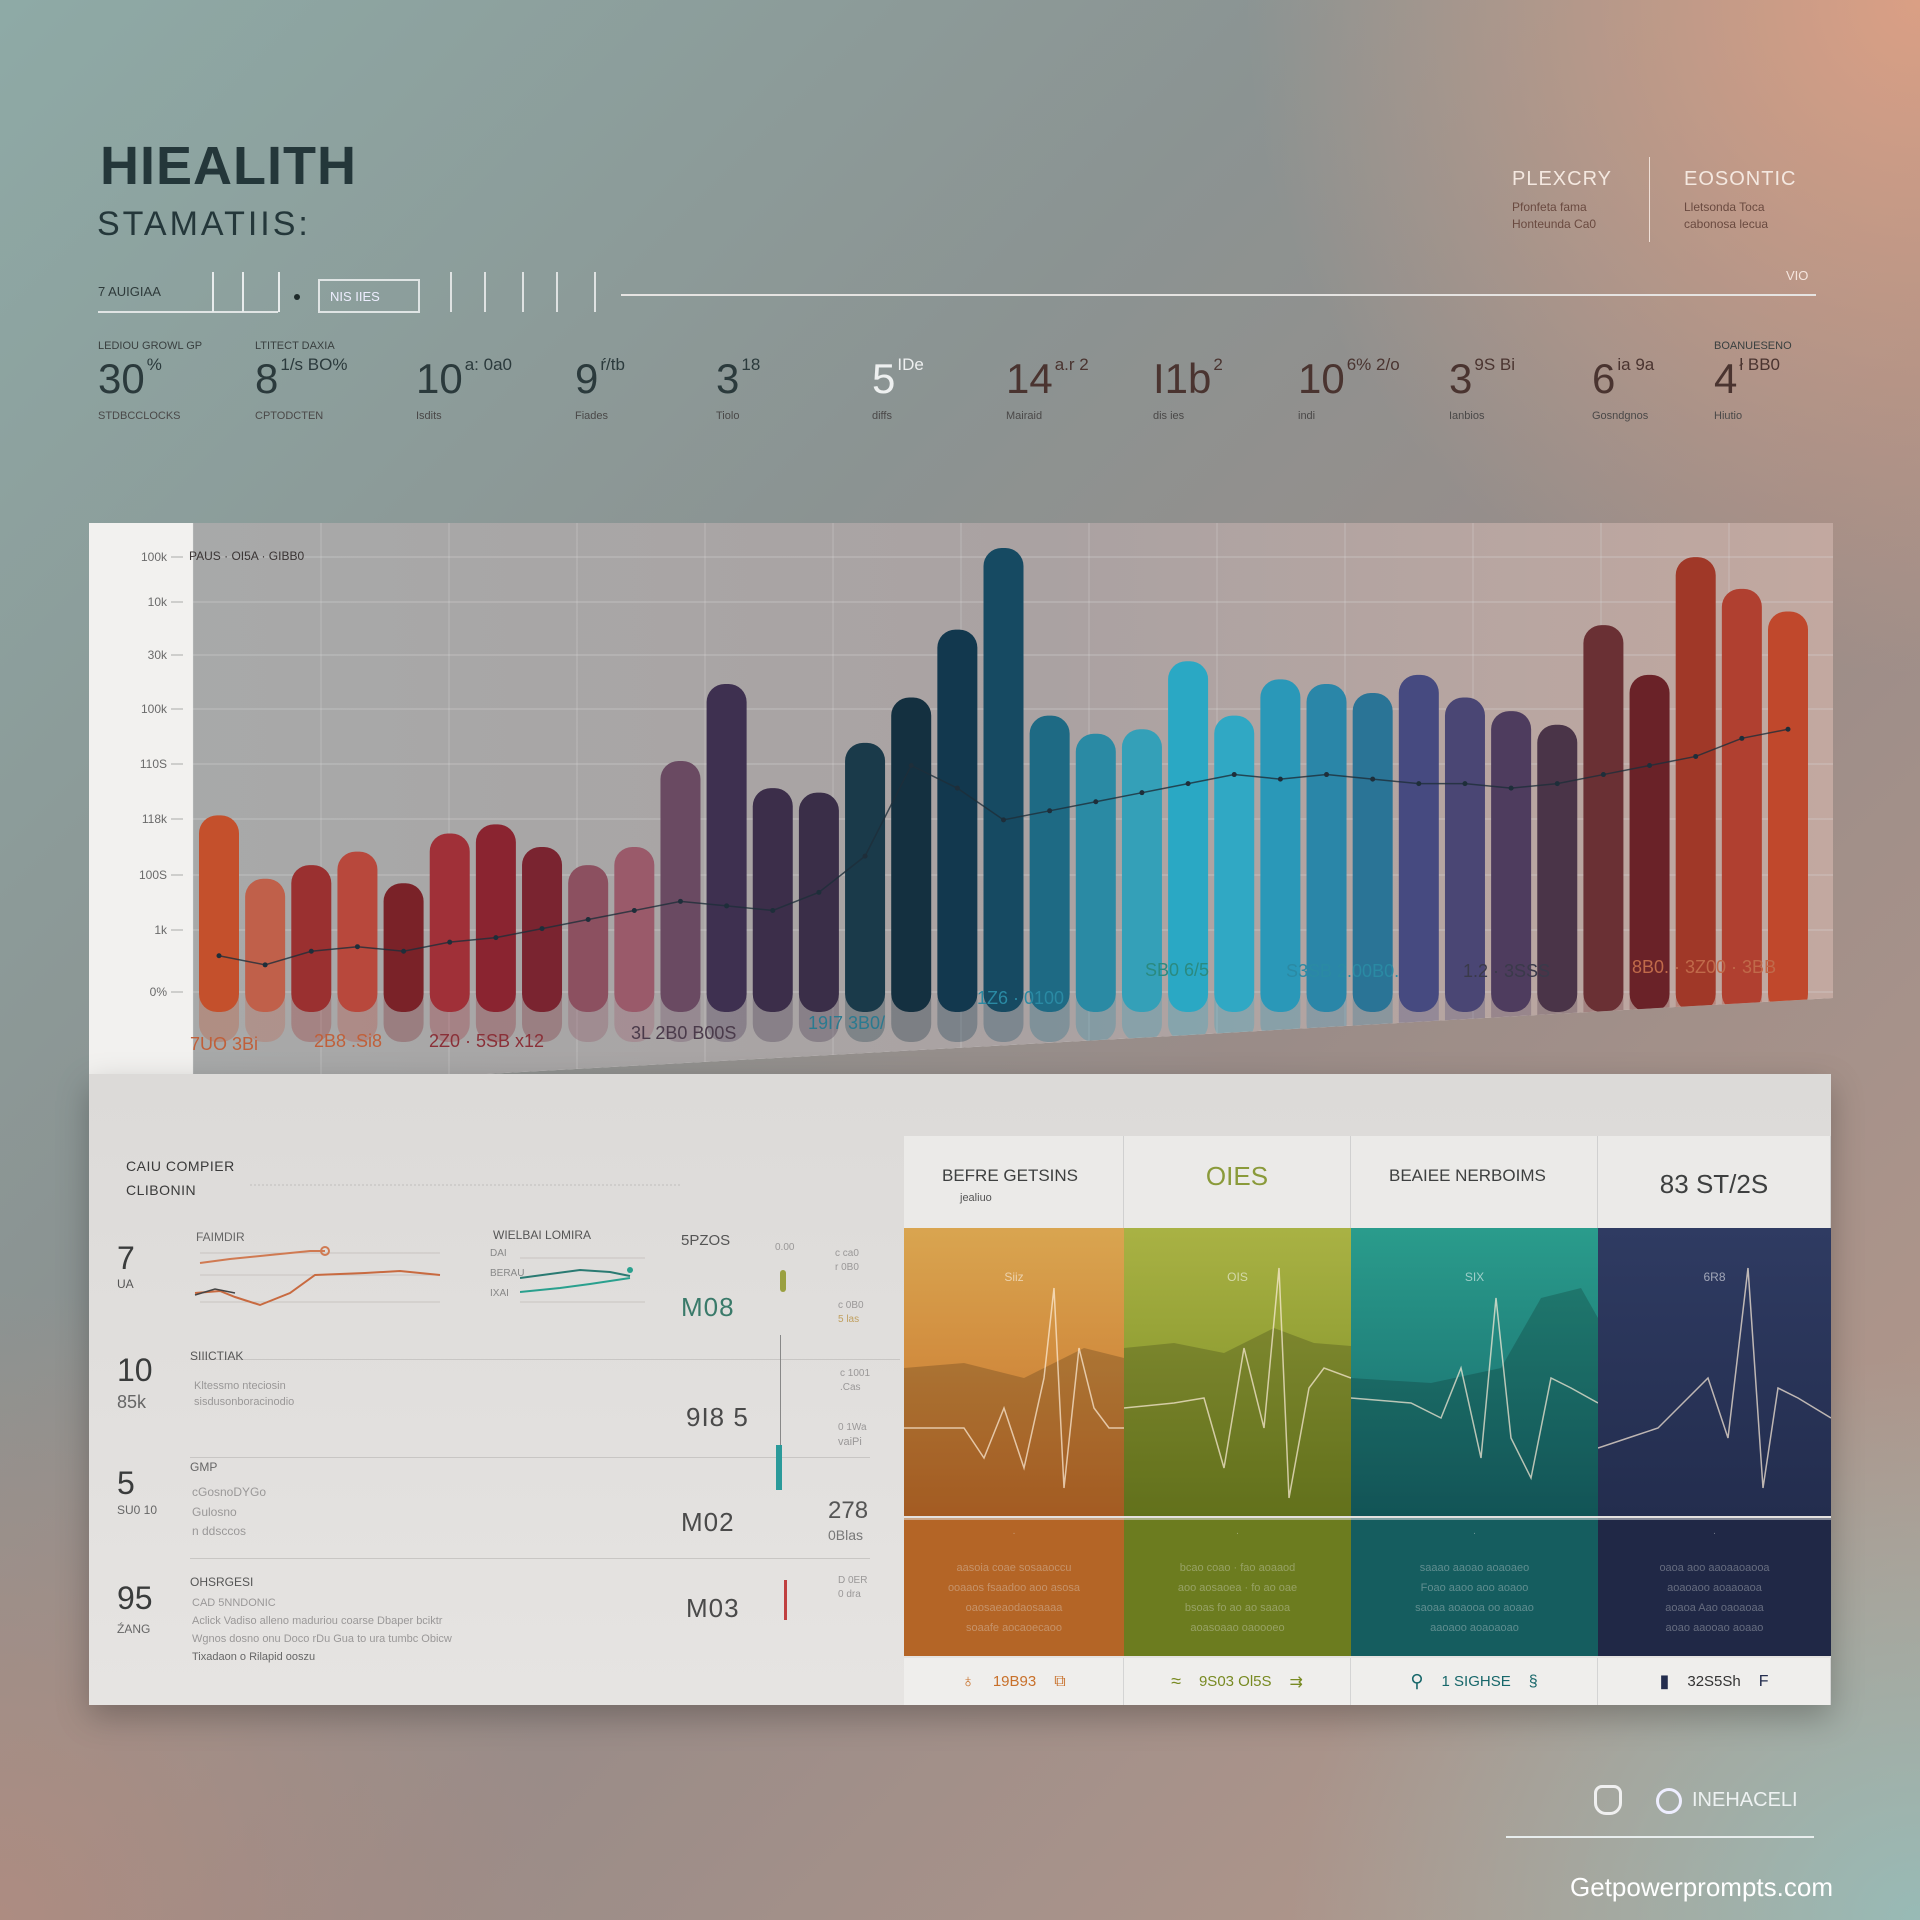  Describe the element at coordinates (301, 381) in the screenshot. I see `stat-item: LTITECT DAXIA 8 1/s BO% CPTODCTEN` at that location.